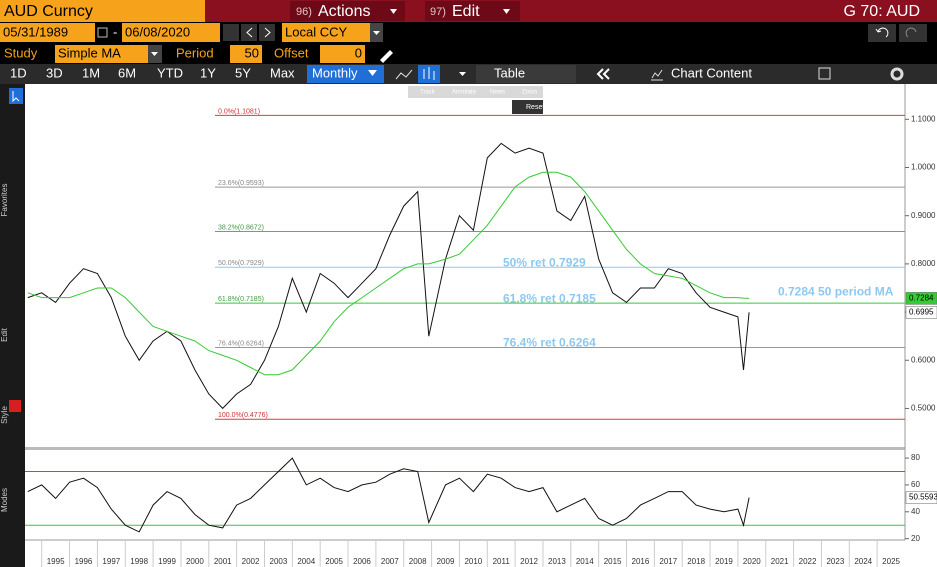 The width and height of the screenshot is (937, 567). What do you see at coordinates (446, 561) in the screenshot?
I see `x-tick-label: 2009` at bounding box center [446, 561].